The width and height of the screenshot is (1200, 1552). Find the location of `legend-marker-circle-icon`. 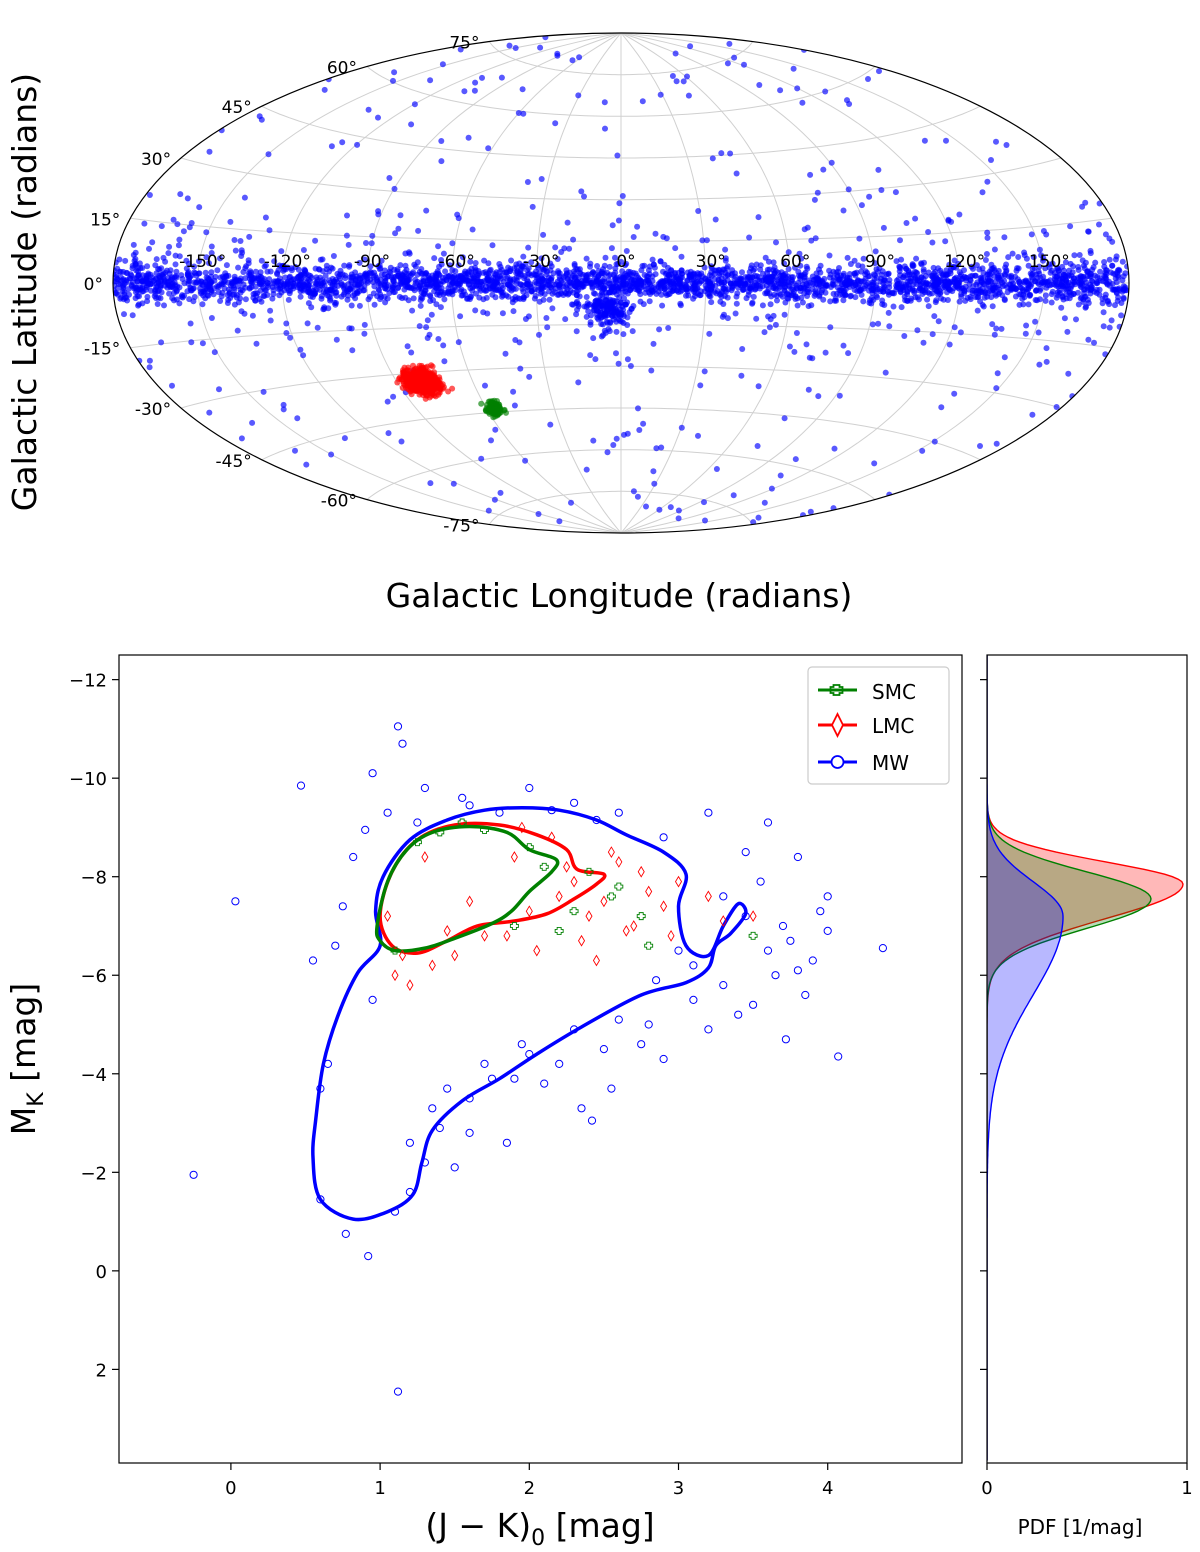

legend-marker-circle-icon is located at coordinates (837, 762).